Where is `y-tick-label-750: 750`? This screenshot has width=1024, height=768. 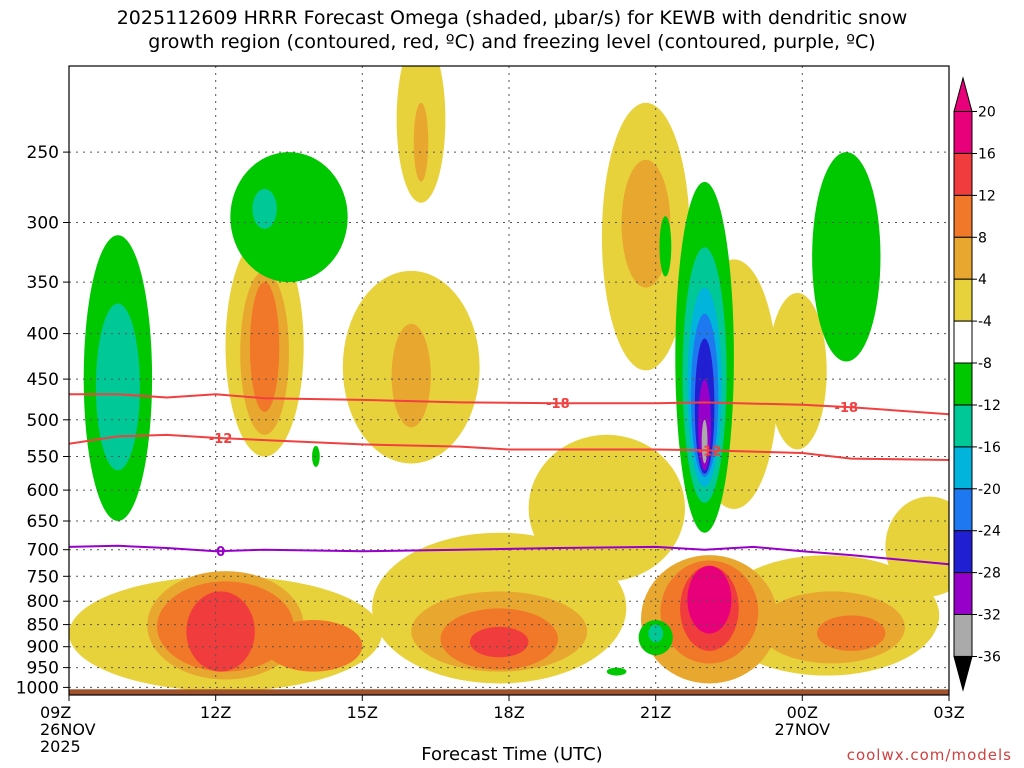
y-tick-label-750: 750 is located at coordinates (43, 577).